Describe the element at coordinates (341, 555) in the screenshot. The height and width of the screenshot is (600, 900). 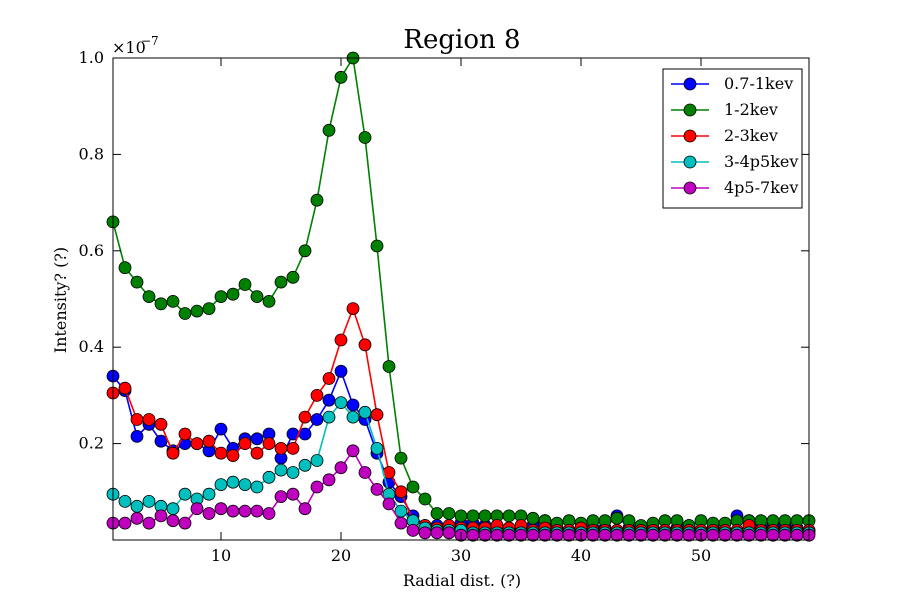
I see `x-tick-label: 20` at that location.